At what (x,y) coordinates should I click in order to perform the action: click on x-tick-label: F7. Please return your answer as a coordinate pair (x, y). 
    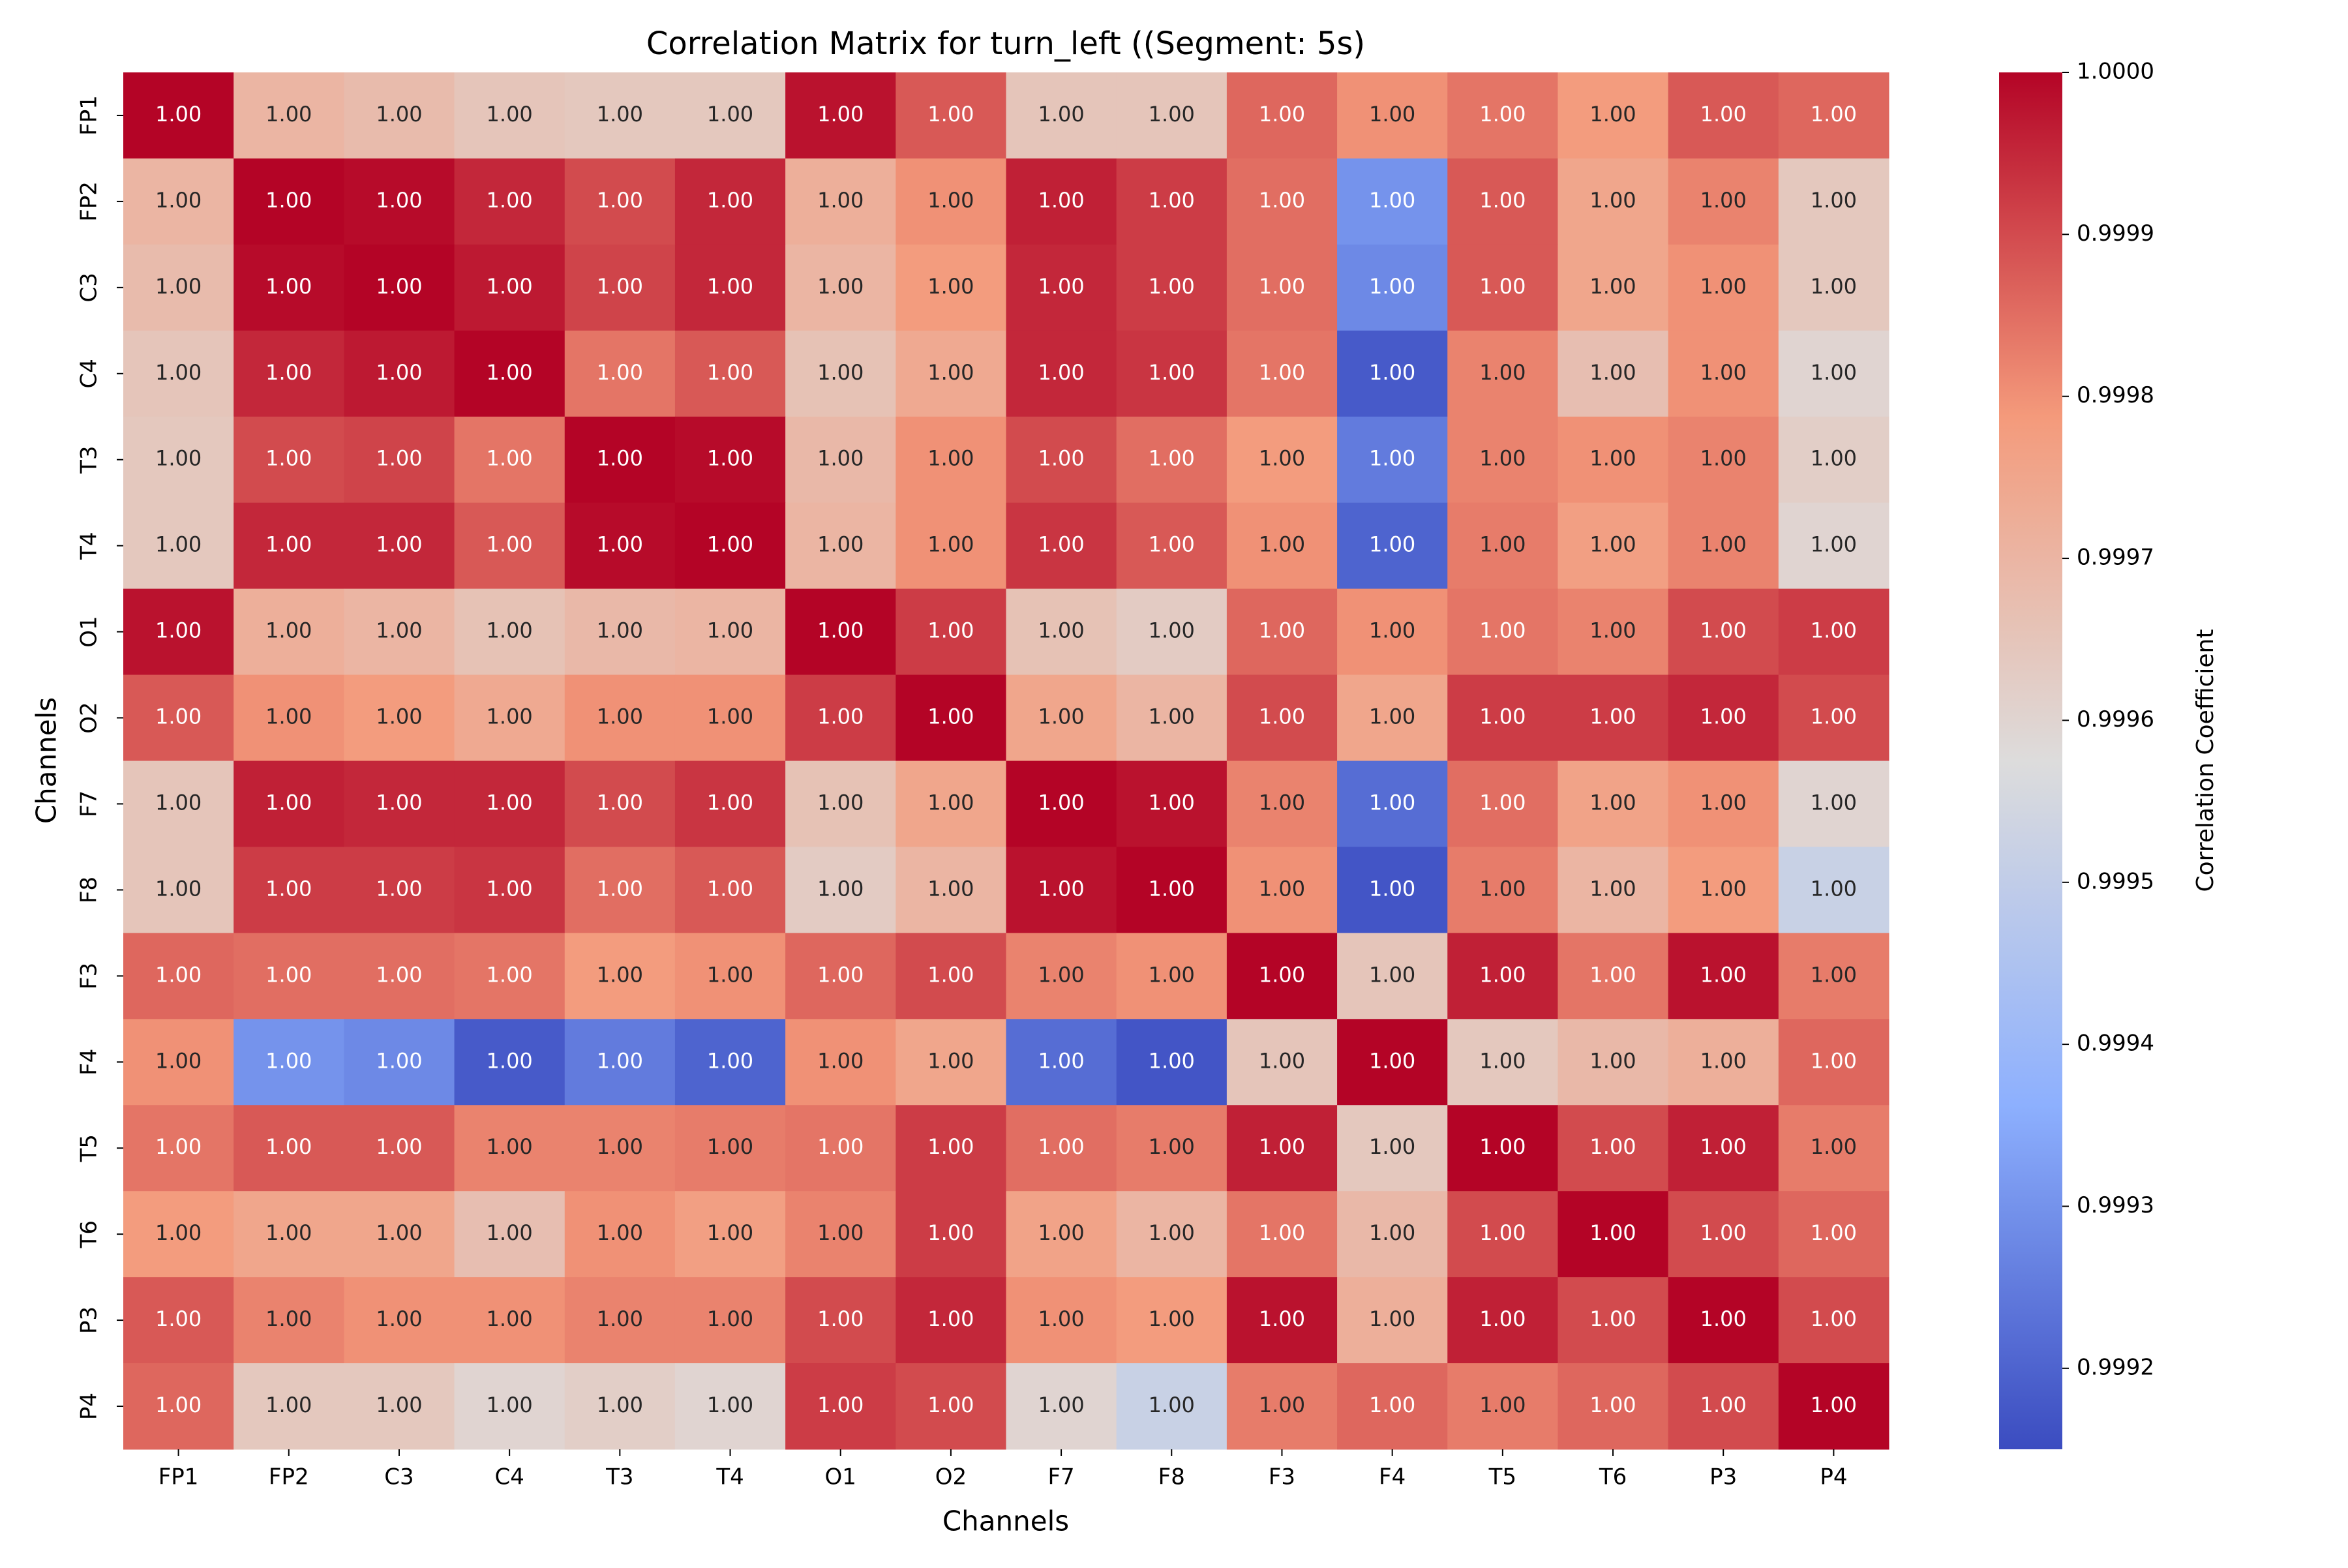
    Looking at the image, I should click on (1061, 1477).